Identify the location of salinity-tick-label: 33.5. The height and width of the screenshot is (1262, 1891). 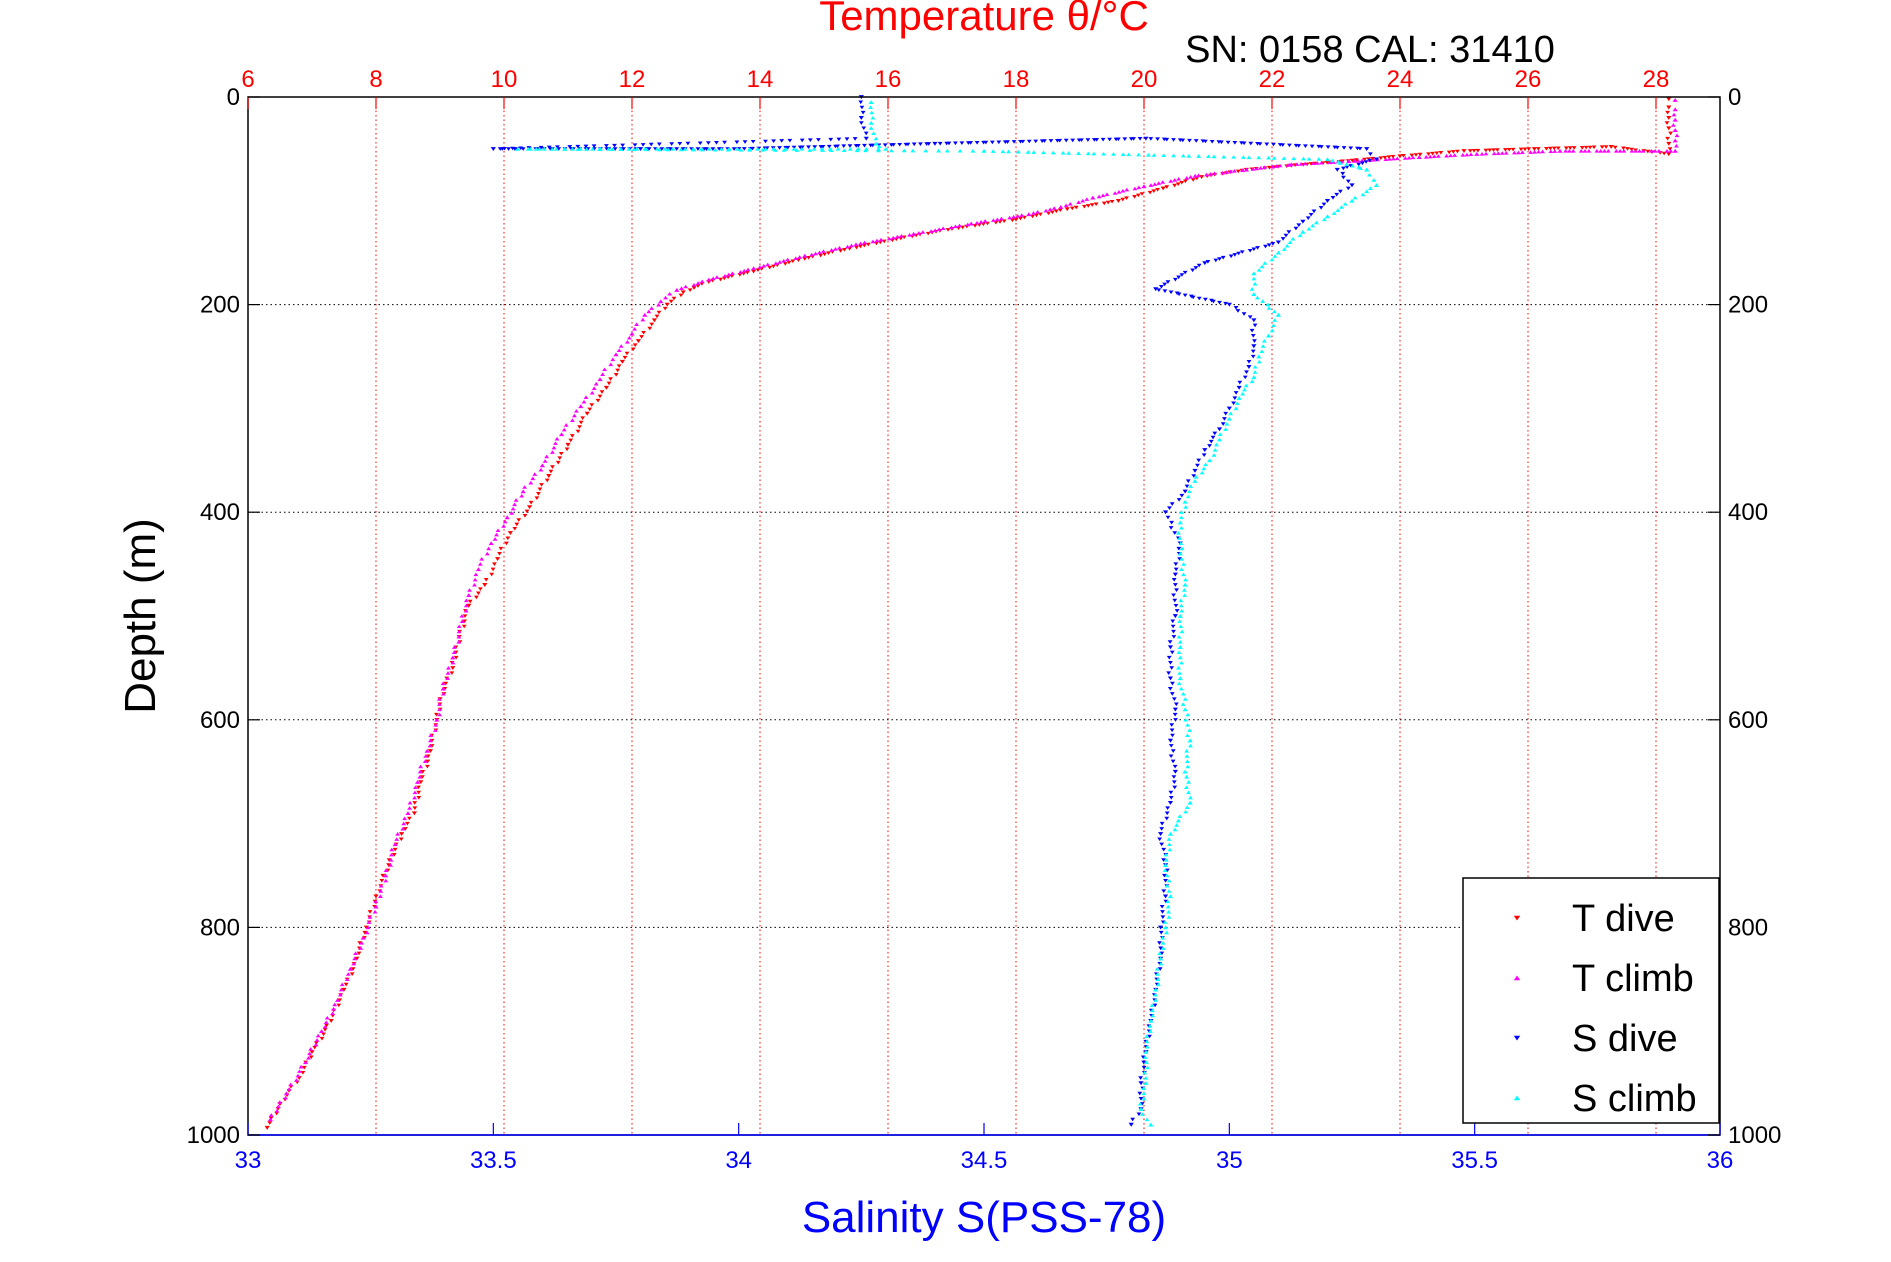
(493, 1160).